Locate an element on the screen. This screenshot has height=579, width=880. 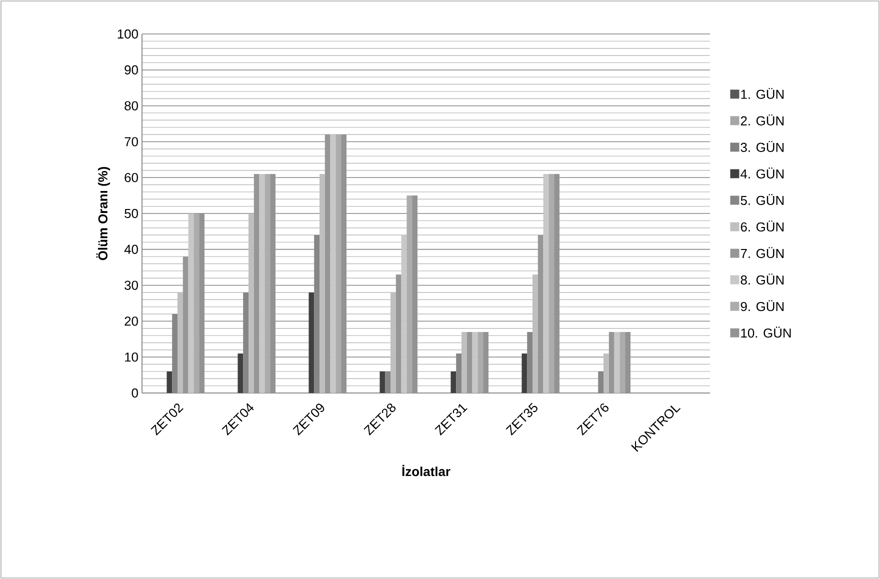
y-tick-label: 100 is located at coordinates (128, 34).